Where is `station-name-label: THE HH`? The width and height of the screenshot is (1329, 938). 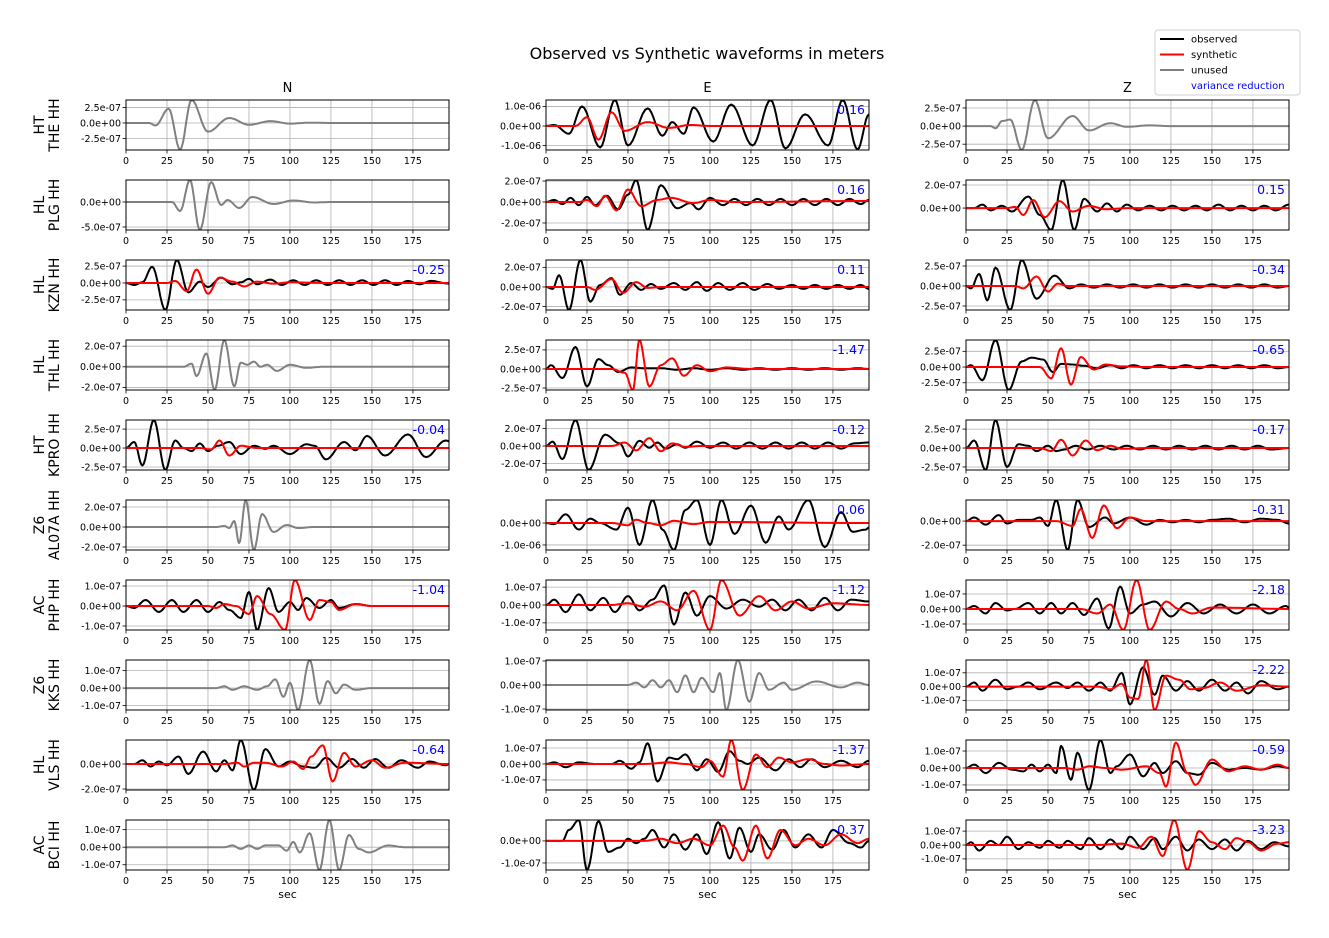 station-name-label: THE HH is located at coordinates (55, 125).